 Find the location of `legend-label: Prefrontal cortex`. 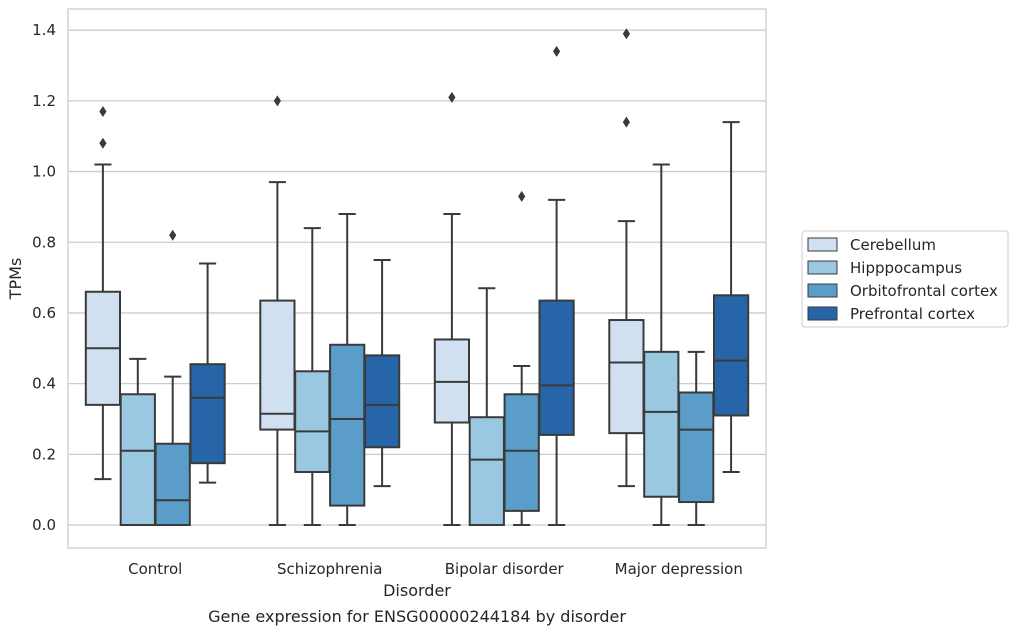

legend-label: Prefrontal cortex is located at coordinates (912, 314).